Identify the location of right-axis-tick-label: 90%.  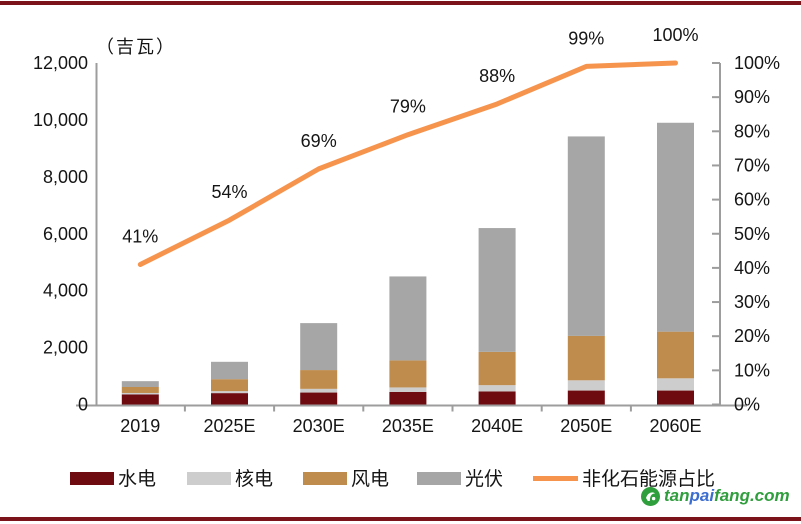
(752, 97).